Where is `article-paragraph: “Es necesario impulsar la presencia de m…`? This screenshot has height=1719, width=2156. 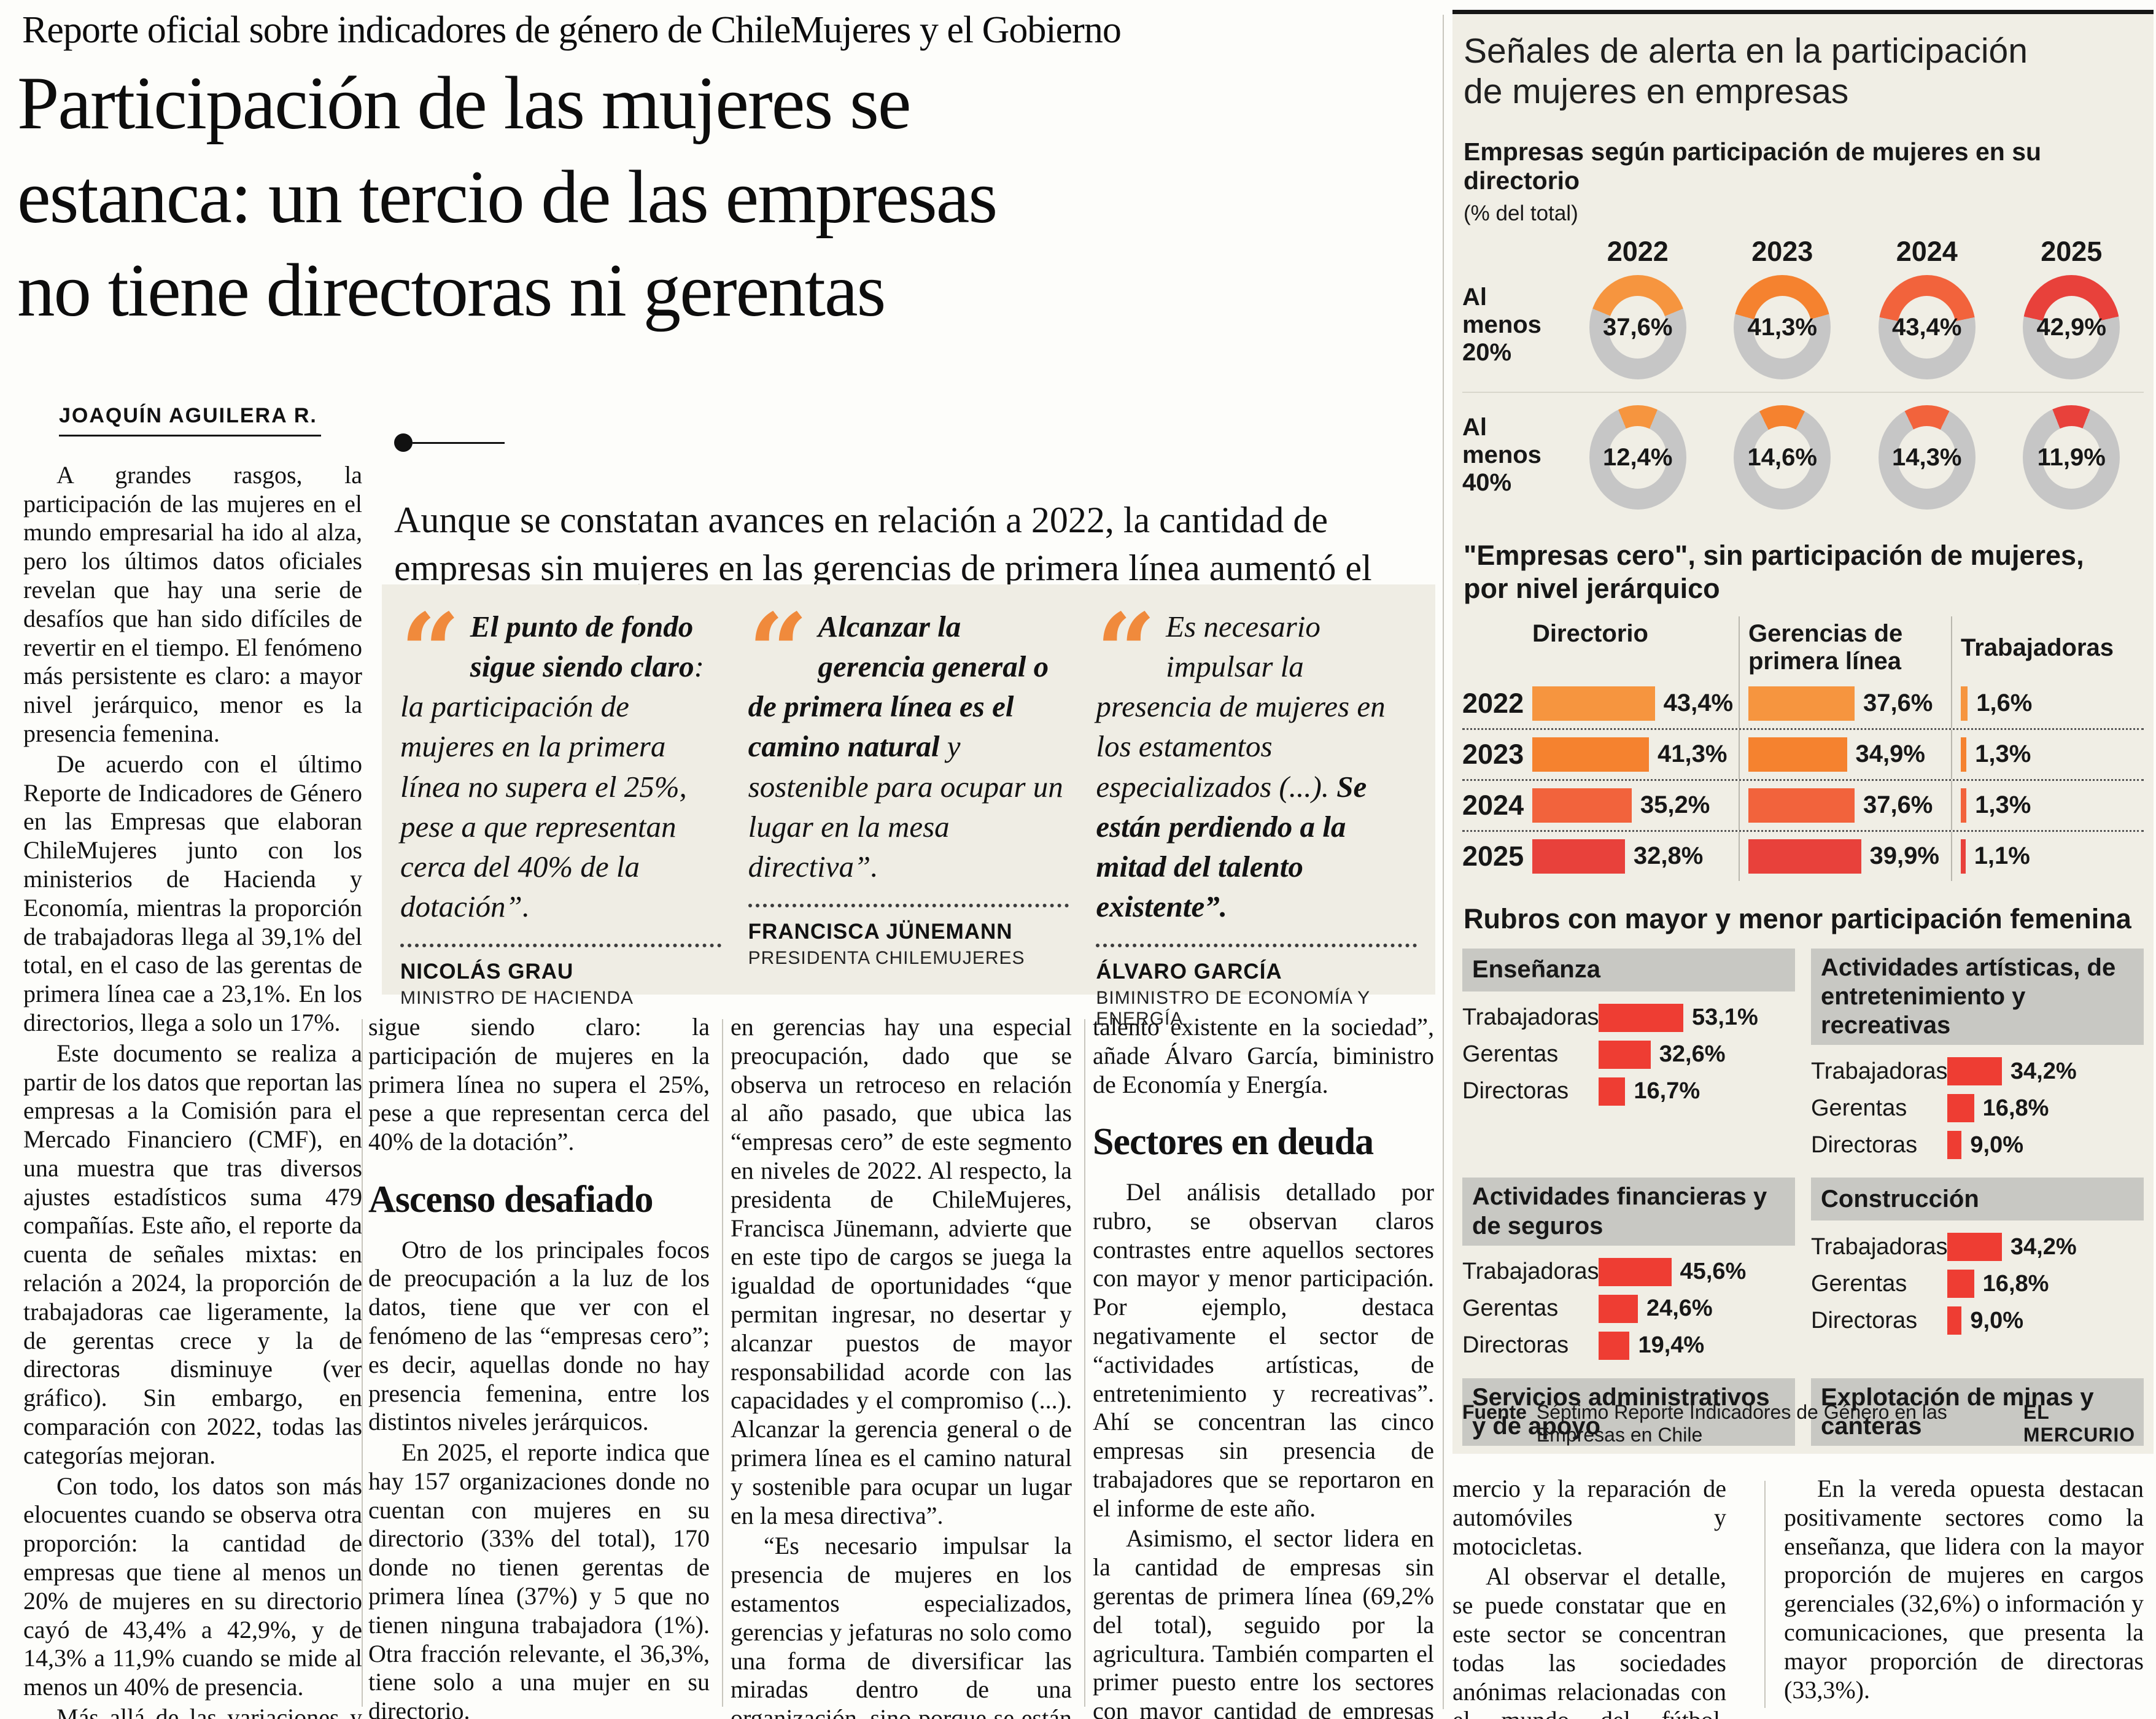
article-paragraph: “Es necesario impulsar la presencia de m… is located at coordinates (901, 1625).